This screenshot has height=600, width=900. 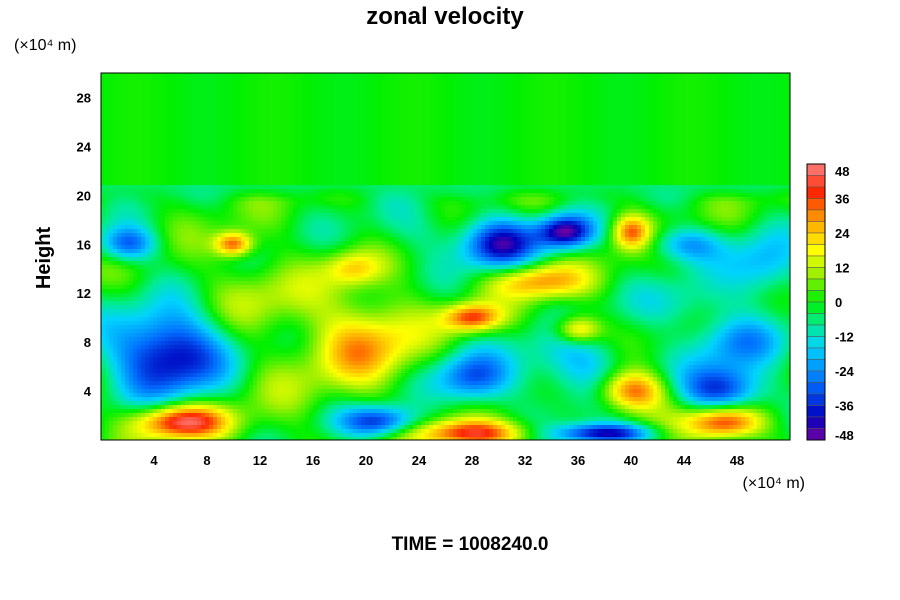 What do you see at coordinates (845, 371) in the screenshot?
I see `colorbar-tick-label: -24` at bounding box center [845, 371].